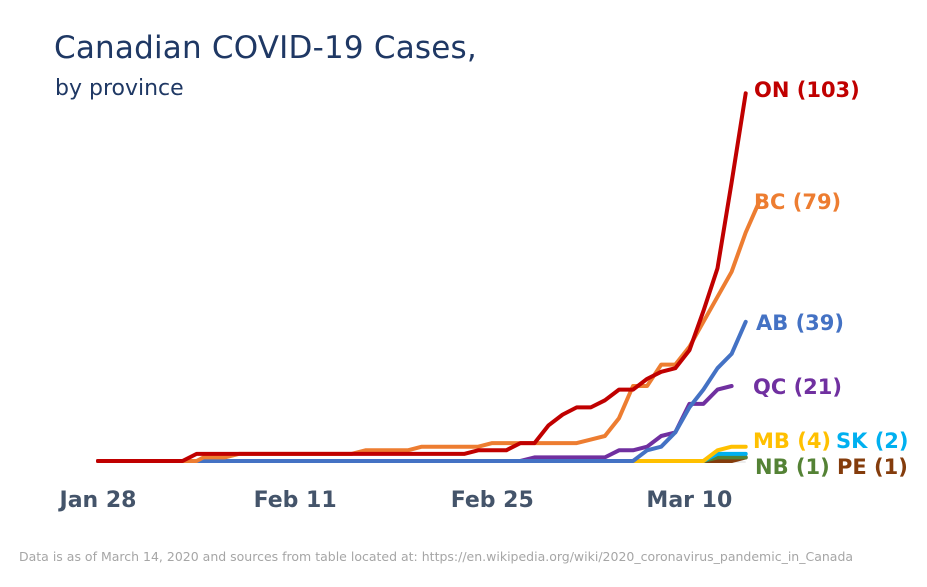 This screenshot has width=927, height=587. Describe the element at coordinates (265, 48) in the screenshot. I see `chart-title: Canadian COVID-19 Cases,` at that location.